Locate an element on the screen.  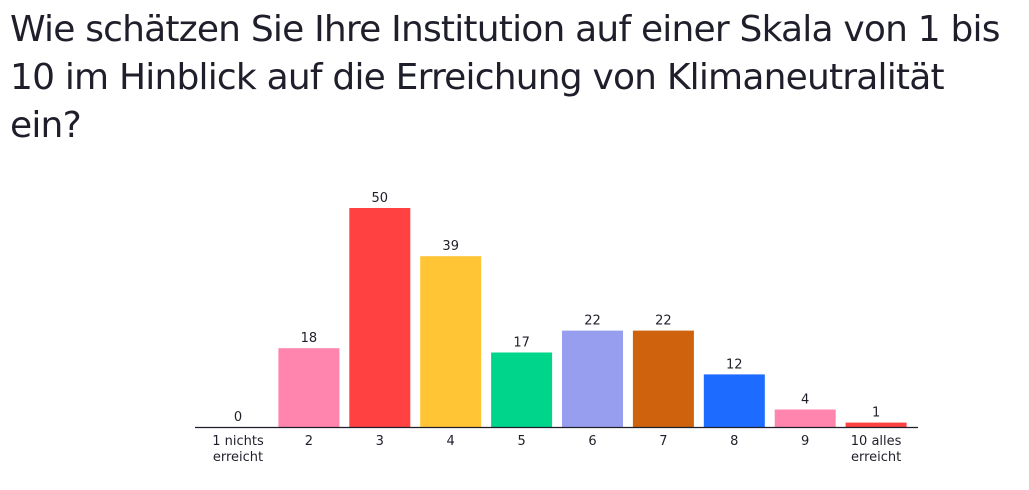
x-tick-label-line: 6 is located at coordinates (592, 441).